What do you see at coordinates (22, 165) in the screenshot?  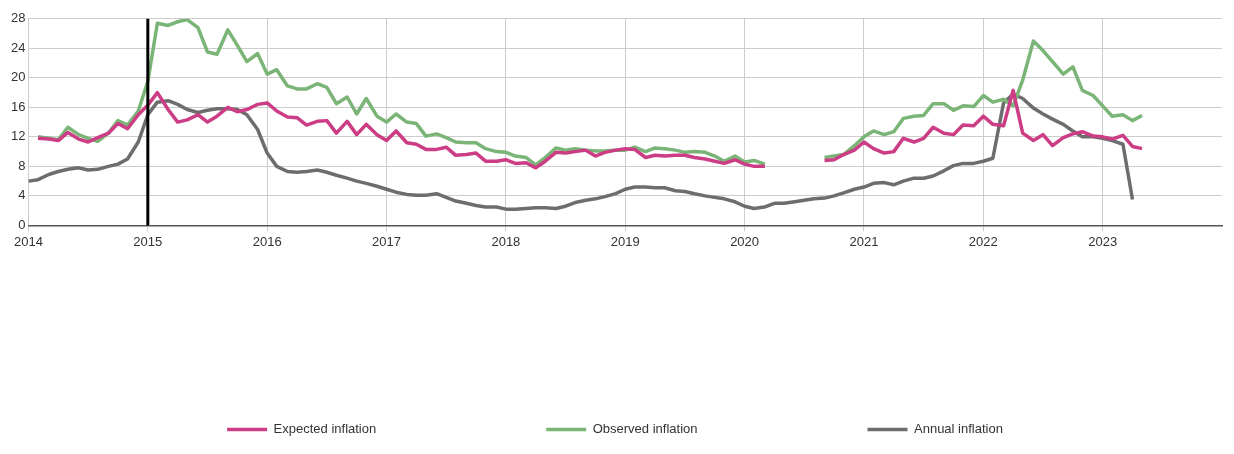 I see `y-tick-label: 8` at bounding box center [22, 165].